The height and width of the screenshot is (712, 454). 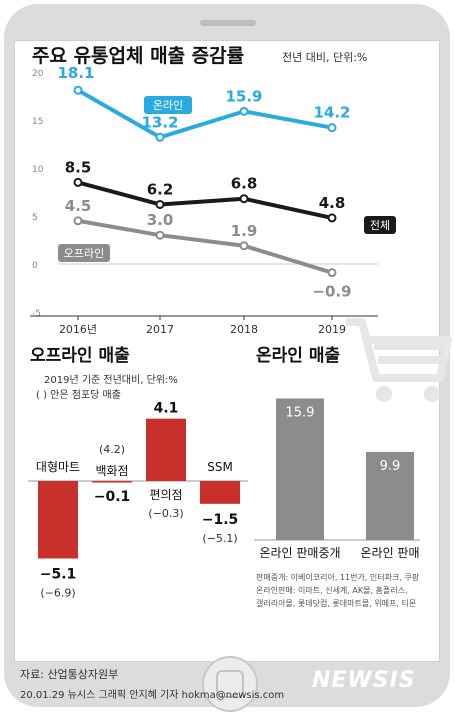 What do you see at coordinates (159, 122) in the screenshot?
I see `data-label: 13.2` at bounding box center [159, 122].